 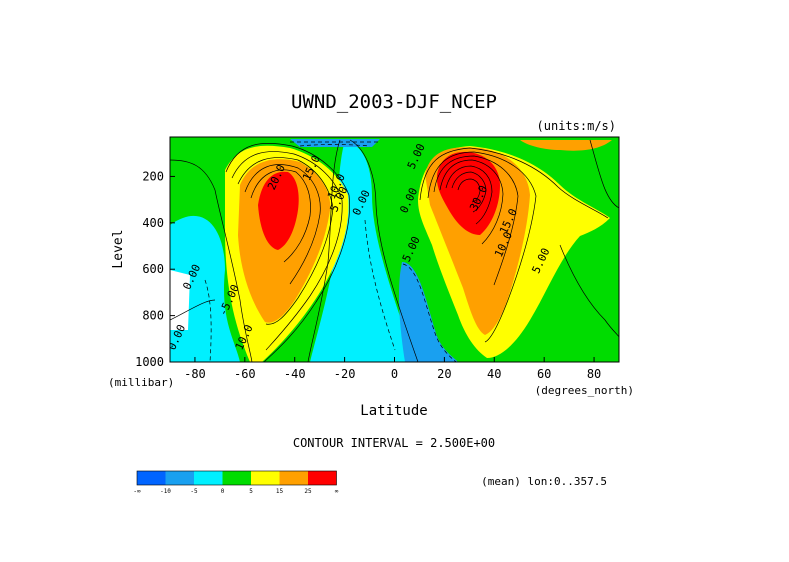 What do you see at coordinates (544, 374) in the screenshot?
I see `x-tick-label: 60` at bounding box center [544, 374].